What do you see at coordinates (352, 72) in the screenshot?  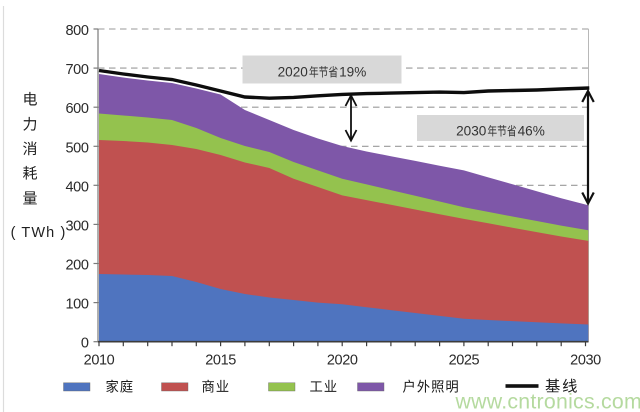 I see `svg-text: 19%` at bounding box center [352, 72].